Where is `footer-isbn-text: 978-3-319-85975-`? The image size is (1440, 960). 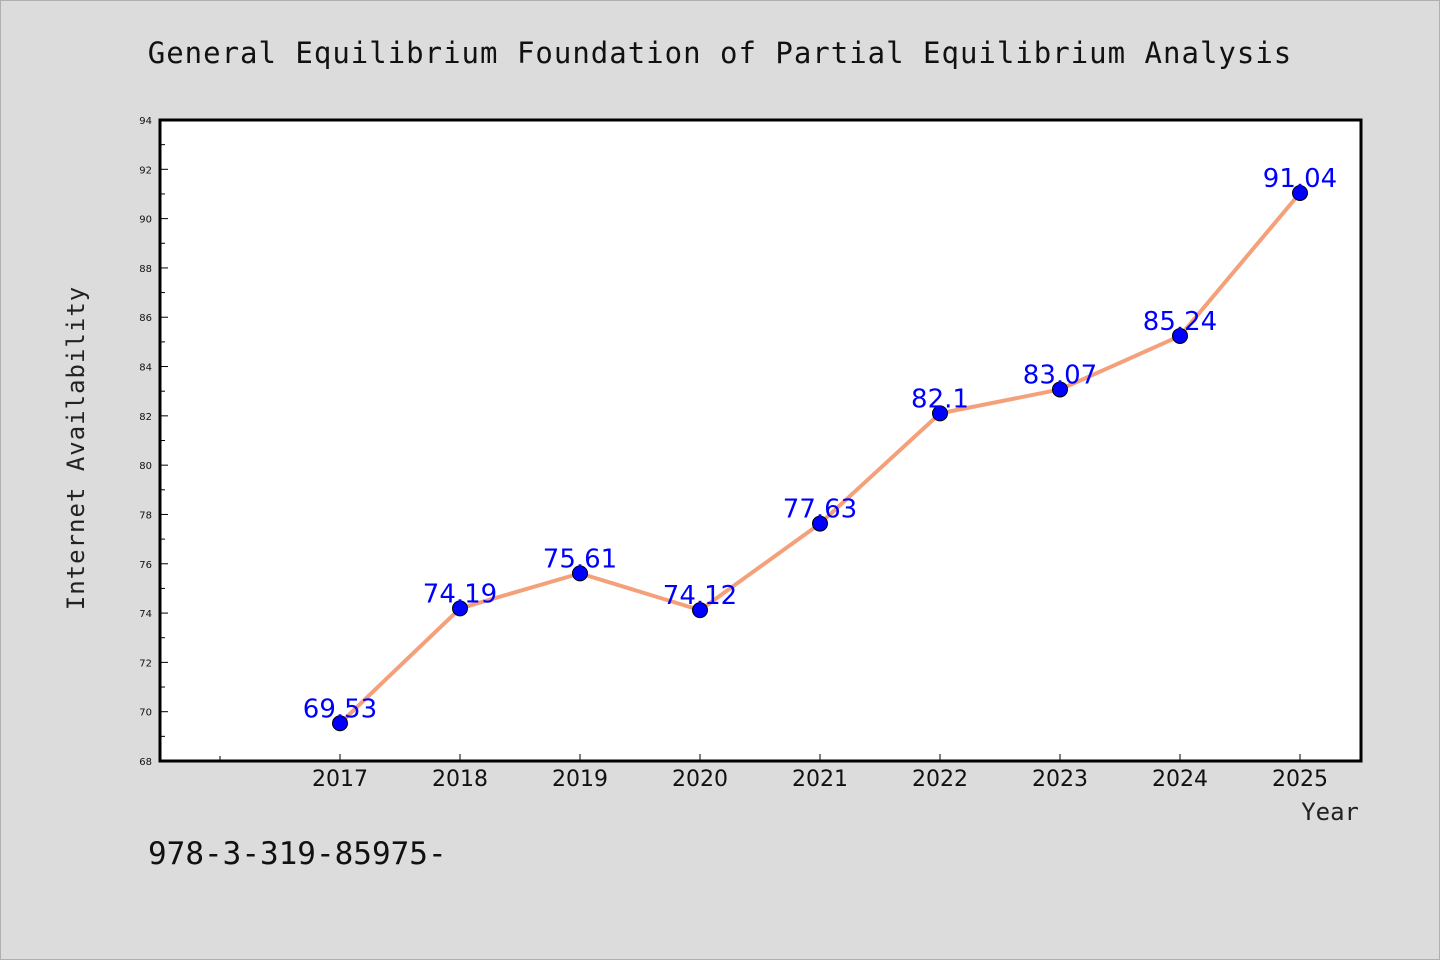
footer-isbn-text: 978-3-319-85975- is located at coordinates (297, 854).